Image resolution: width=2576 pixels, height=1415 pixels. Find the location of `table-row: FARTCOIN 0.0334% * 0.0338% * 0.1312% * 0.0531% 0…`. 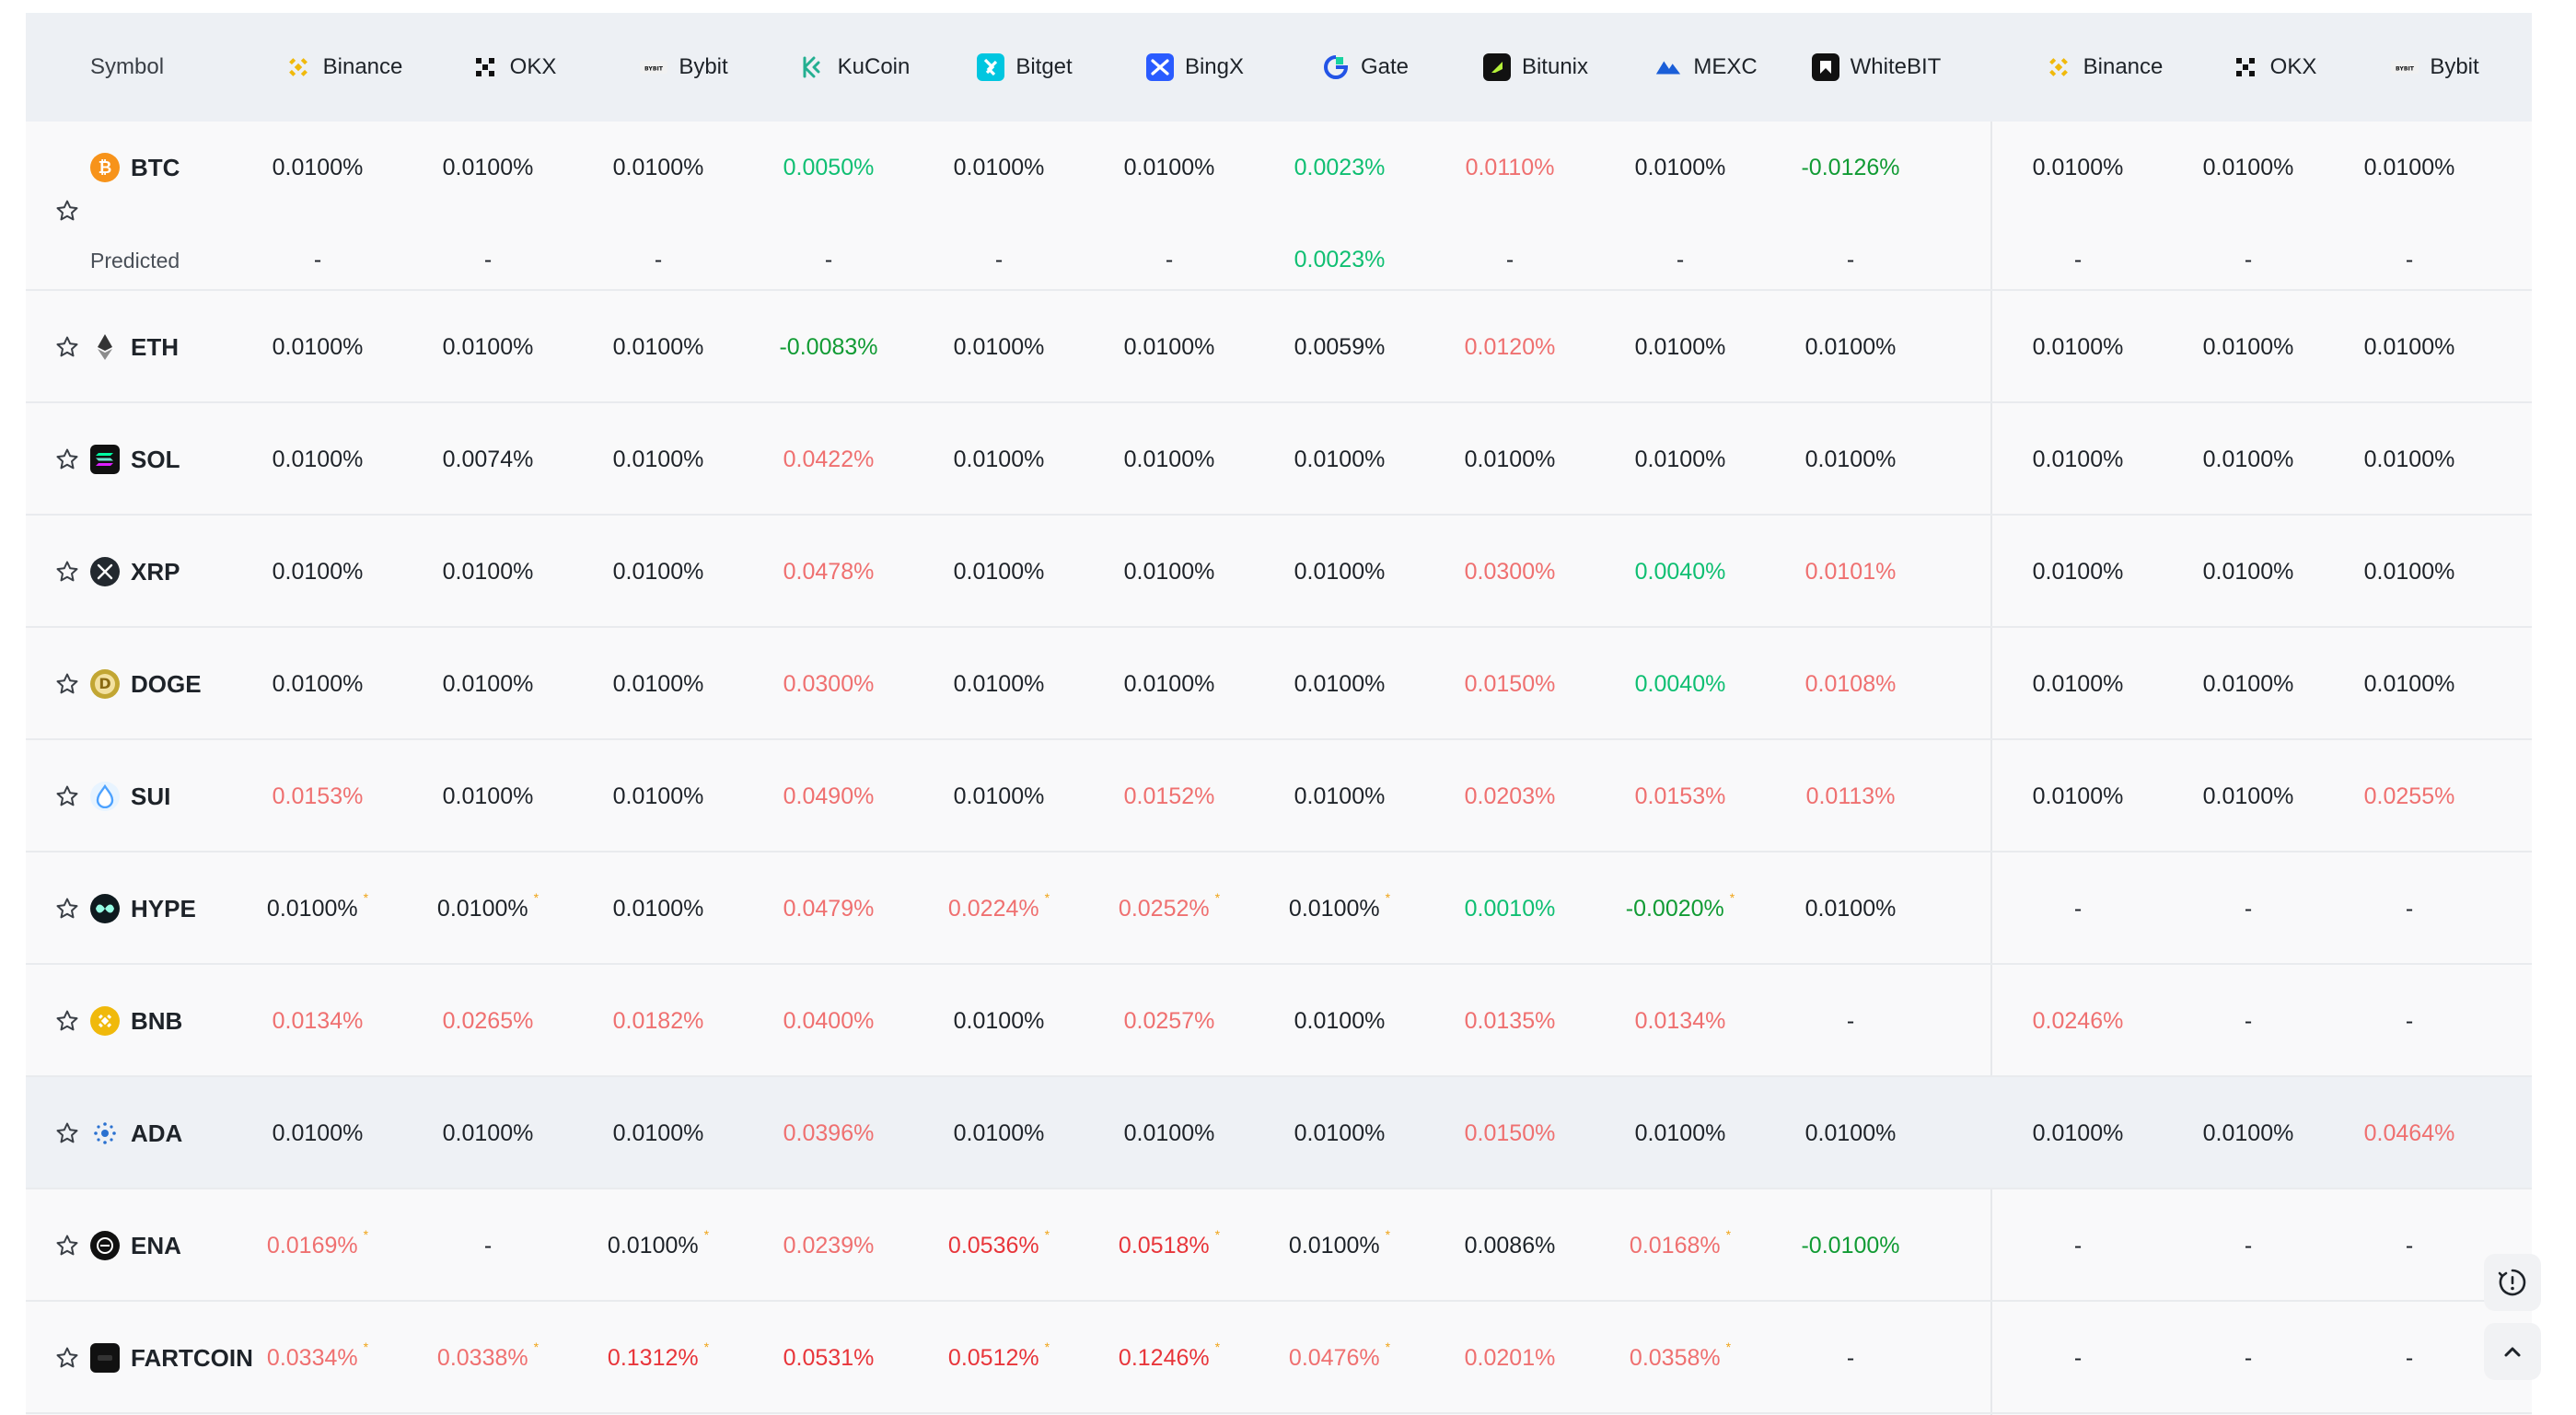

table-row: FARTCOIN 0.0334% * 0.0338% * 0.1312% * 0.0531% 0… is located at coordinates (1279, 1358).